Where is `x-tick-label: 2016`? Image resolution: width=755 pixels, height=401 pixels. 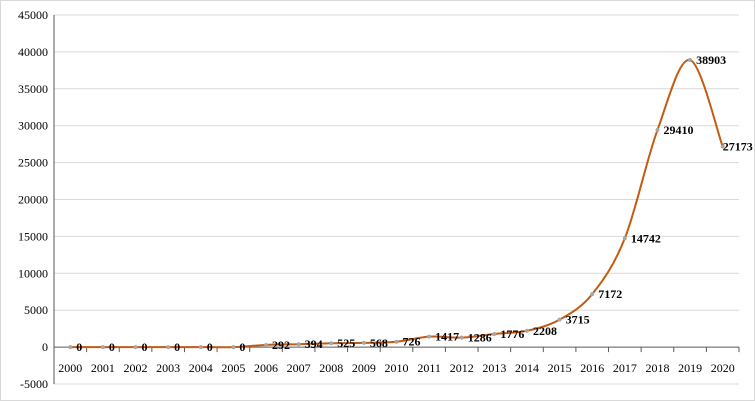 x-tick-label: 2016 is located at coordinates (592, 368).